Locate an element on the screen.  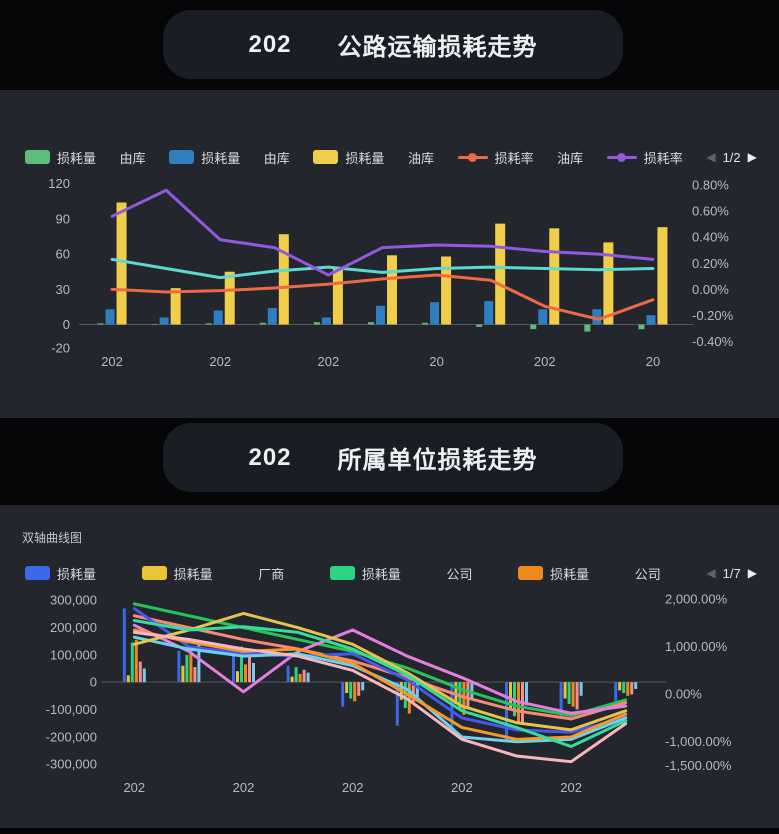
title-text: 公路运输损耗走势 is located at coordinates (437, 47).